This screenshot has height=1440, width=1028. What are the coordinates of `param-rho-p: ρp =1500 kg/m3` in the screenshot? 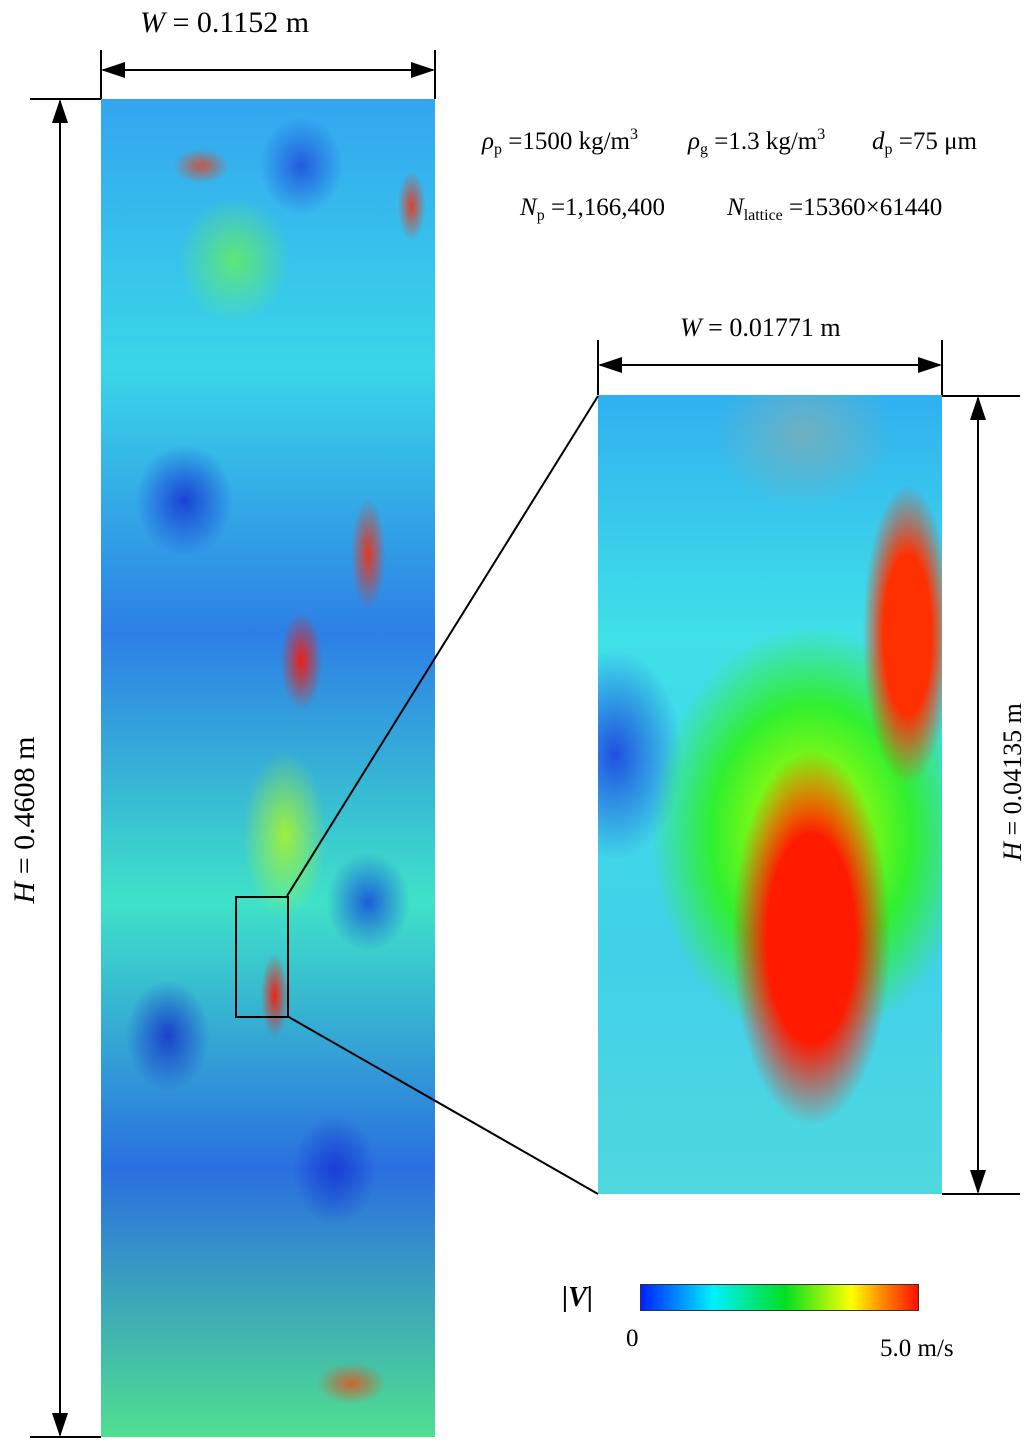 It's located at (560, 142).